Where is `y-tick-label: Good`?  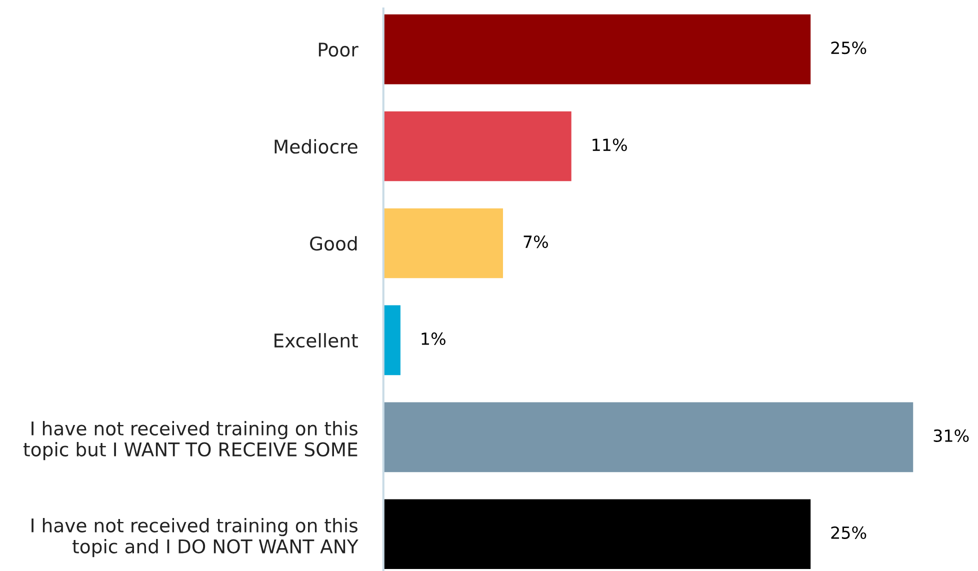 y-tick-label: Good is located at coordinates (333, 243).